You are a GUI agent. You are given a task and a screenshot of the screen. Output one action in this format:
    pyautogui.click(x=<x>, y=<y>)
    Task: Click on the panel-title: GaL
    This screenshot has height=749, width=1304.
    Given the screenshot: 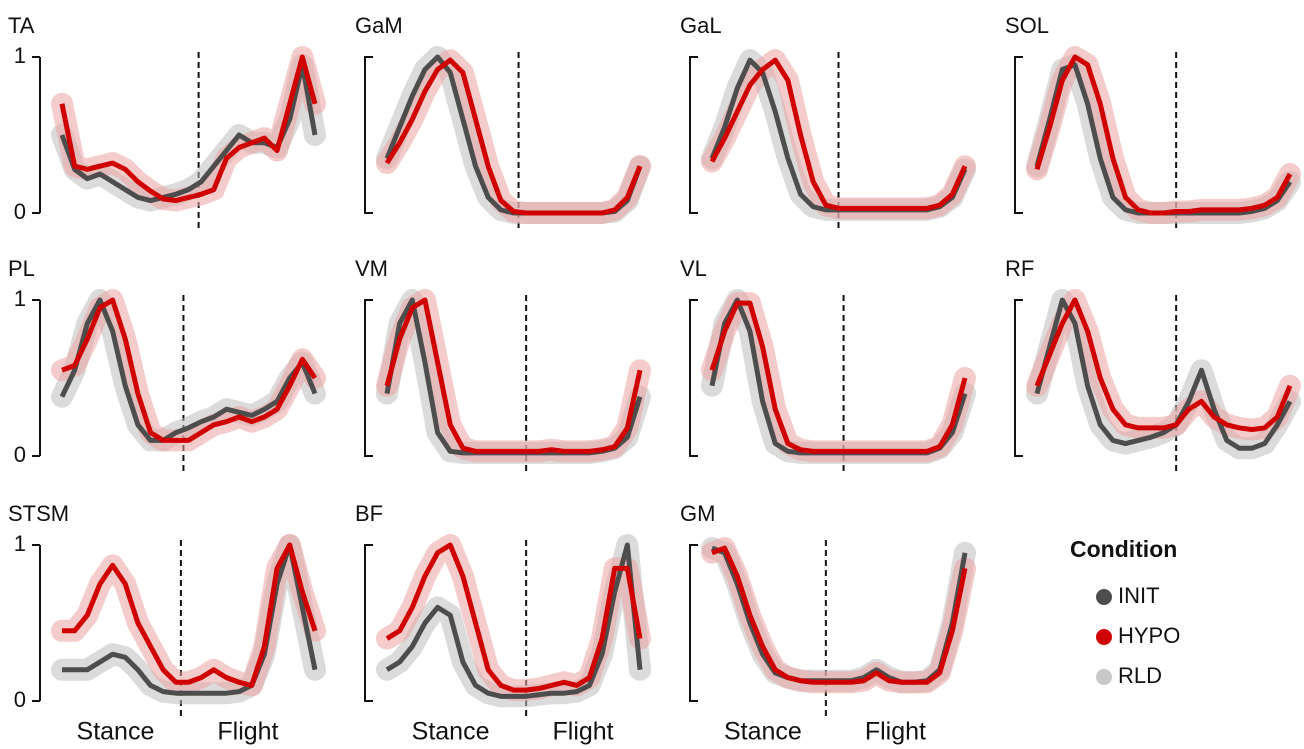 What is the action you would take?
    pyautogui.click(x=701, y=25)
    